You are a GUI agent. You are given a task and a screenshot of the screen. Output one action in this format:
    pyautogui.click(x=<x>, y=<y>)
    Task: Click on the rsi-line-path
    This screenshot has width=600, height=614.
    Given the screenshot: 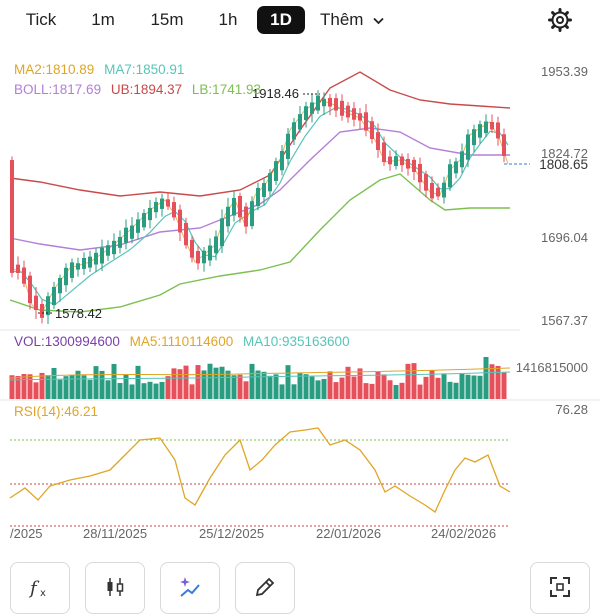 What is the action you would take?
    pyautogui.click(x=260, y=470)
    